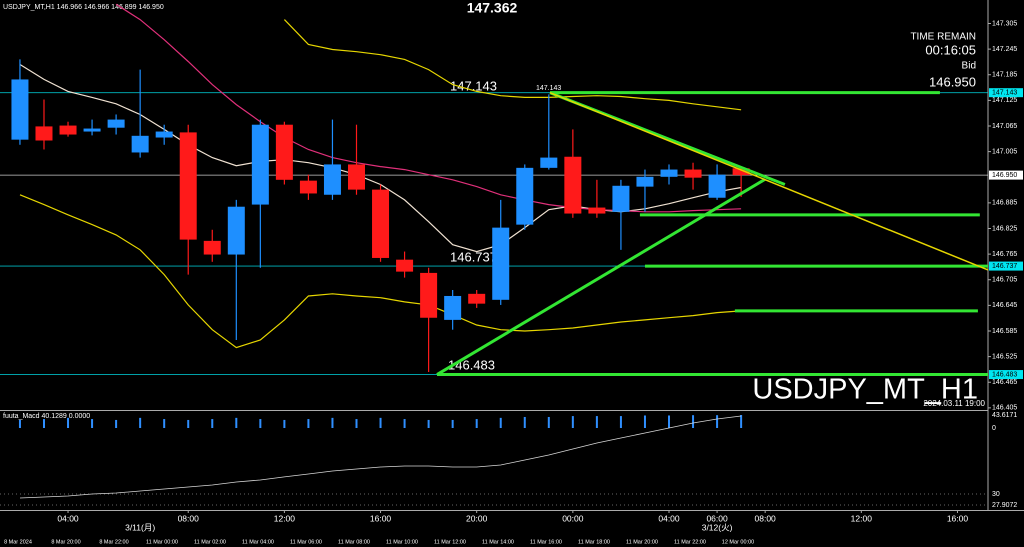 Image resolution: width=1024 pixels, height=547 pixels. What do you see at coordinates (738, 542) in the screenshot?
I see `time-label: 12 Mar 00:00` at bounding box center [738, 542].